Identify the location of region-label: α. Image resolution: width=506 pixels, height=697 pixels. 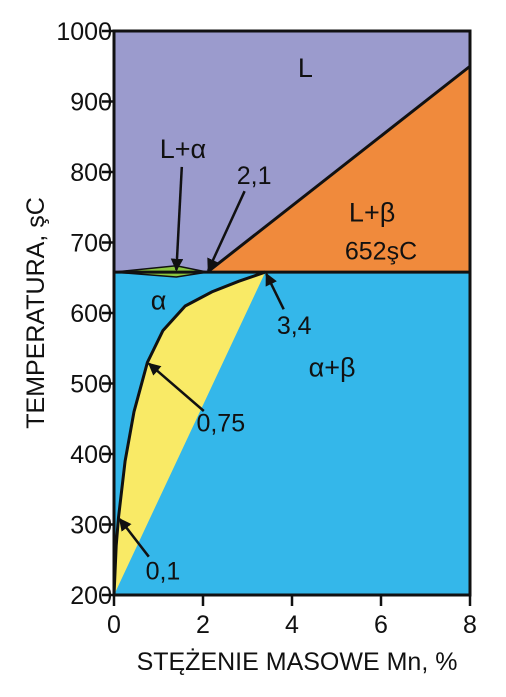
(159, 300).